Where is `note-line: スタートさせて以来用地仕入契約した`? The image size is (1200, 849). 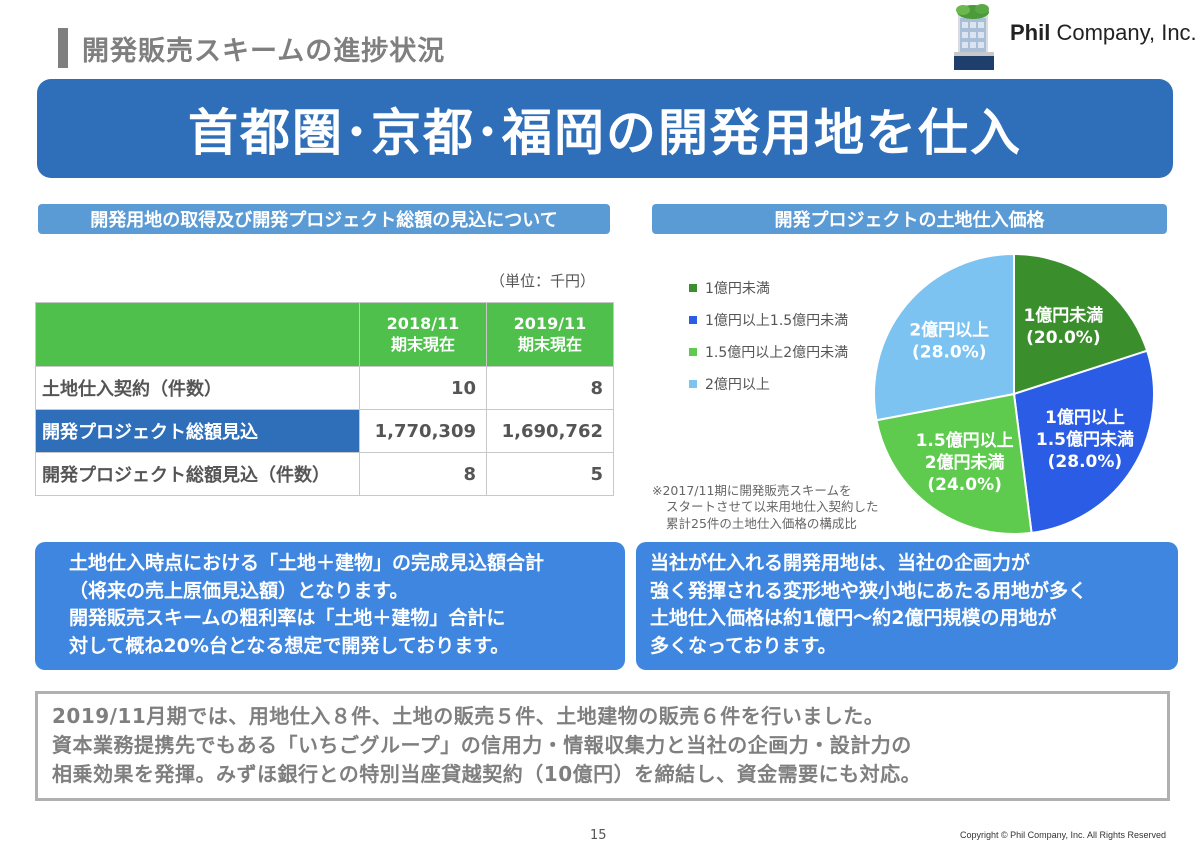 note-line: スタートさせて以来用地仕入契約した is located at coordinates (772, 507).